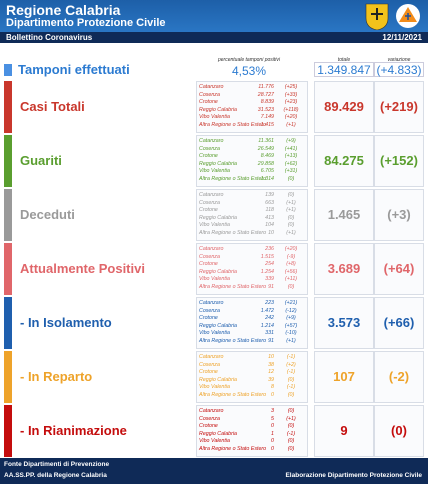 Image resolution: width=428 pixels, height=484 pixels. I want to click on province-value: 29.858, so click(265, 163).